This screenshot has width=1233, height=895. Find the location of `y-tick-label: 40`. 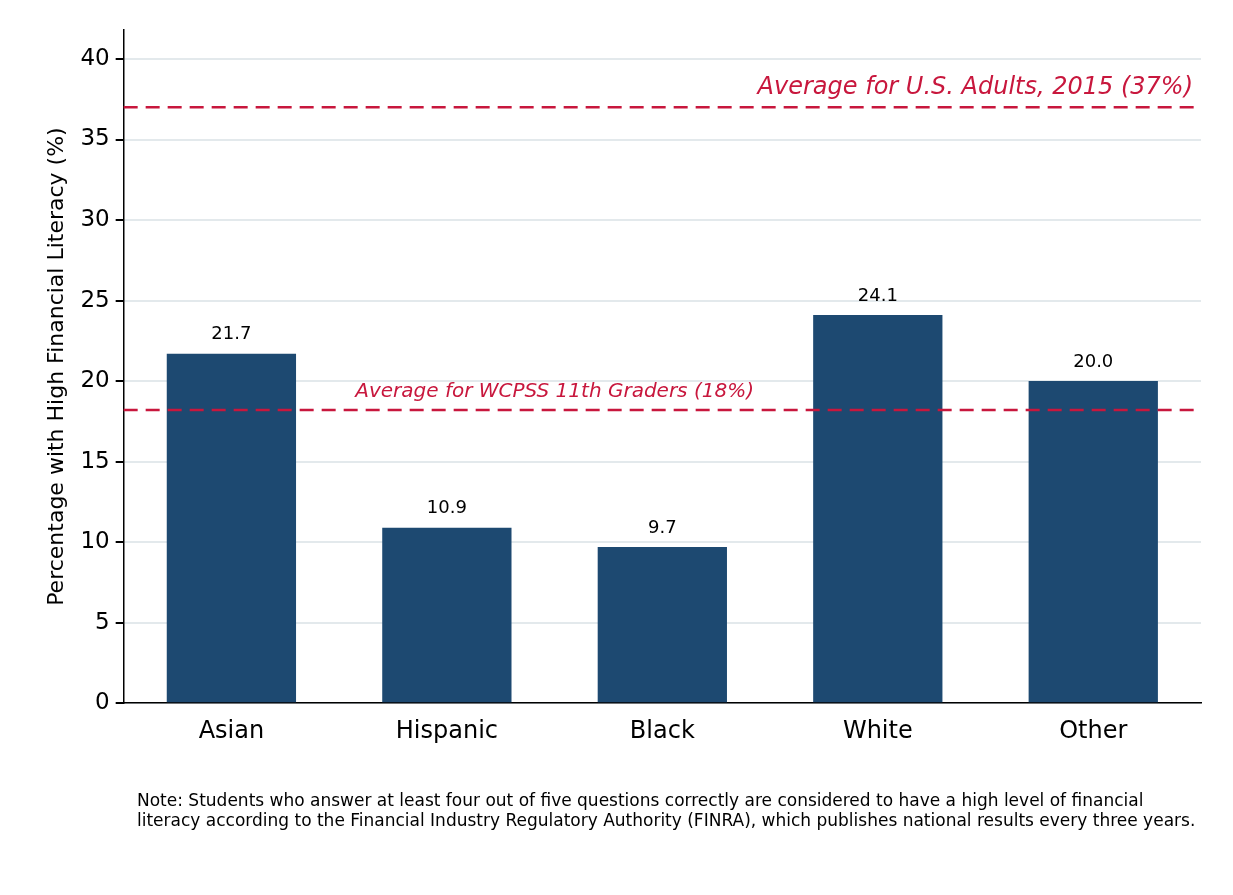

y-tick-label: 40 is located at coordinates (95, 56).